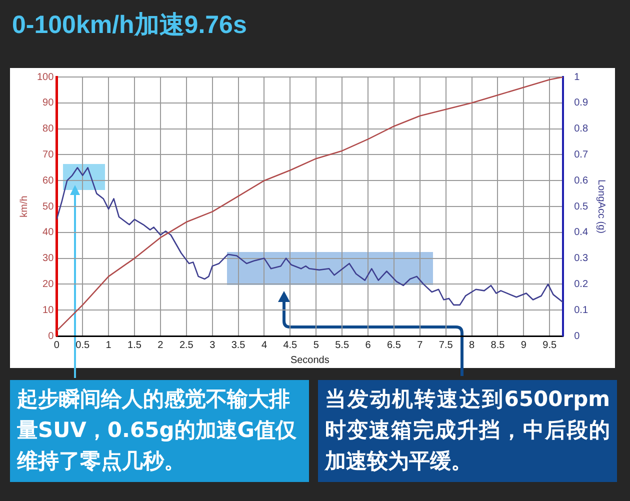 This screenshot has height=501, width=630. I want to click on x-tick-label: 7, so click(420, 345).